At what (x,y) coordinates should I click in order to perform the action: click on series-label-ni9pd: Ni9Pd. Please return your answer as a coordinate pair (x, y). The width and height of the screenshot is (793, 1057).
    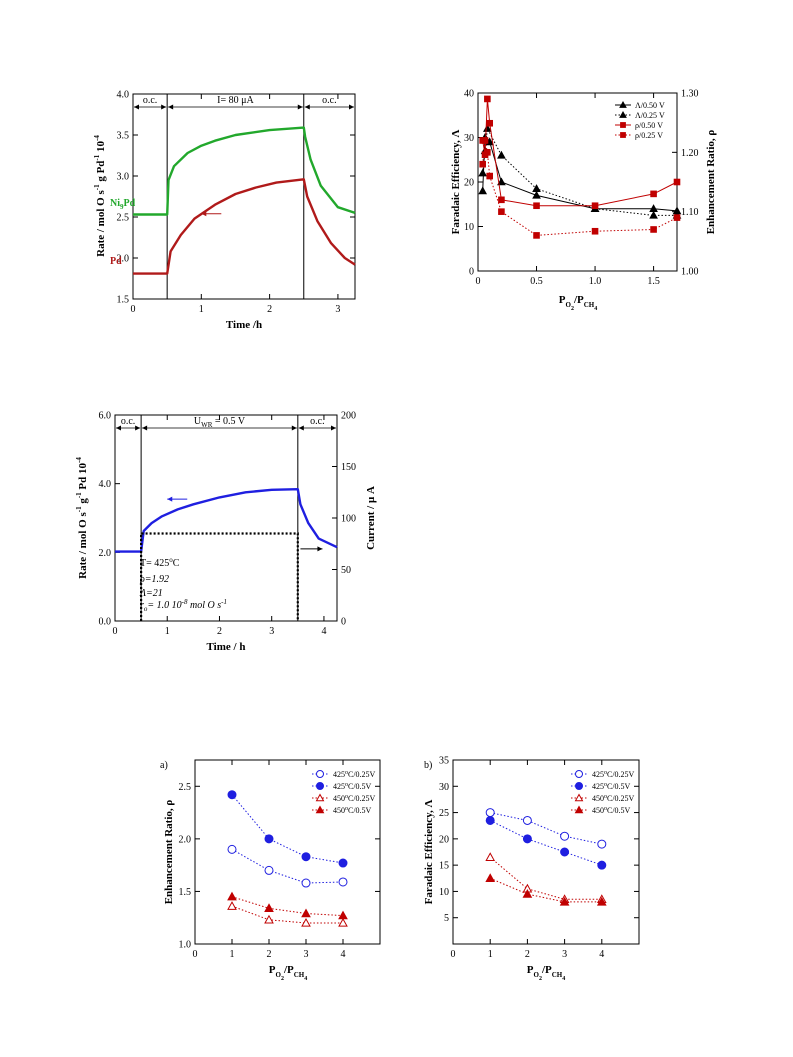
    Looking at the image, I should click on (123, 204).